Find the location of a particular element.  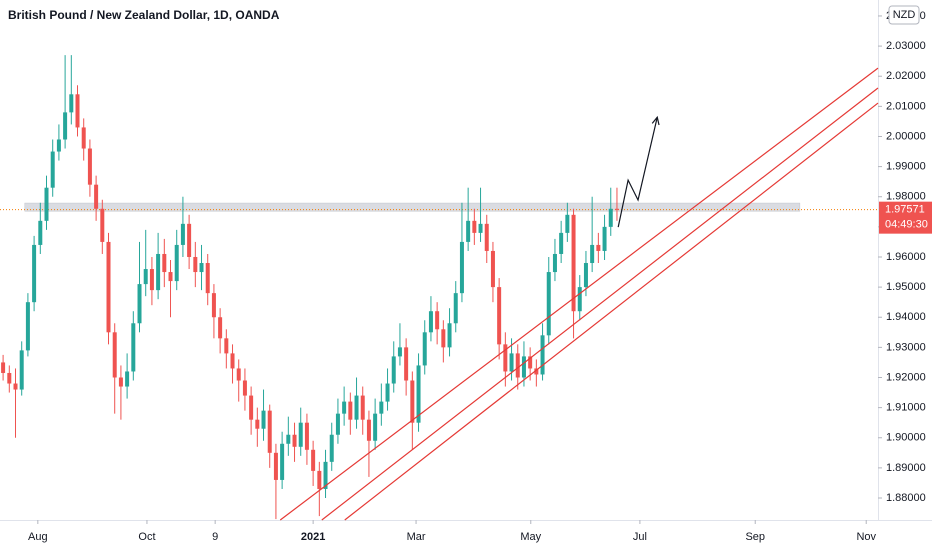

last-price-label: 1.97571 is located at coordinates (905, 210).